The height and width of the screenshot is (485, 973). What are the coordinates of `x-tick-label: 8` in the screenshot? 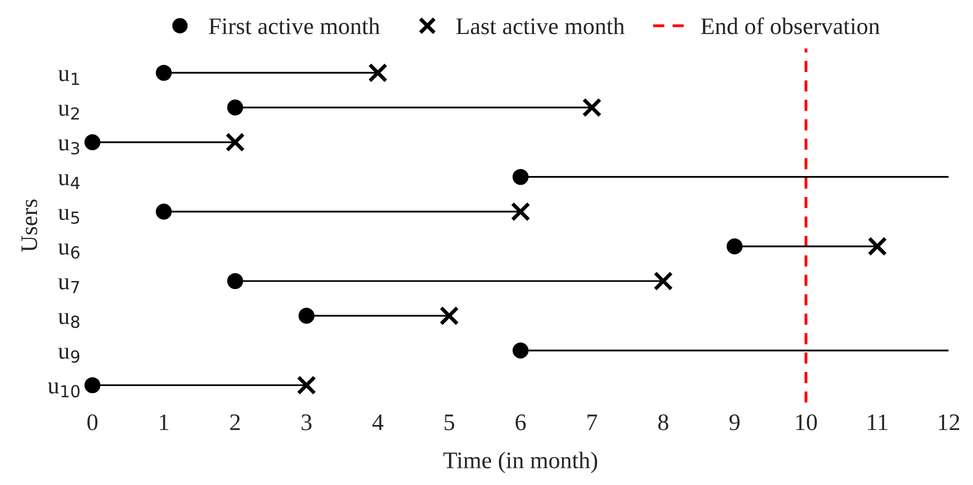 It's located at (663, 422).